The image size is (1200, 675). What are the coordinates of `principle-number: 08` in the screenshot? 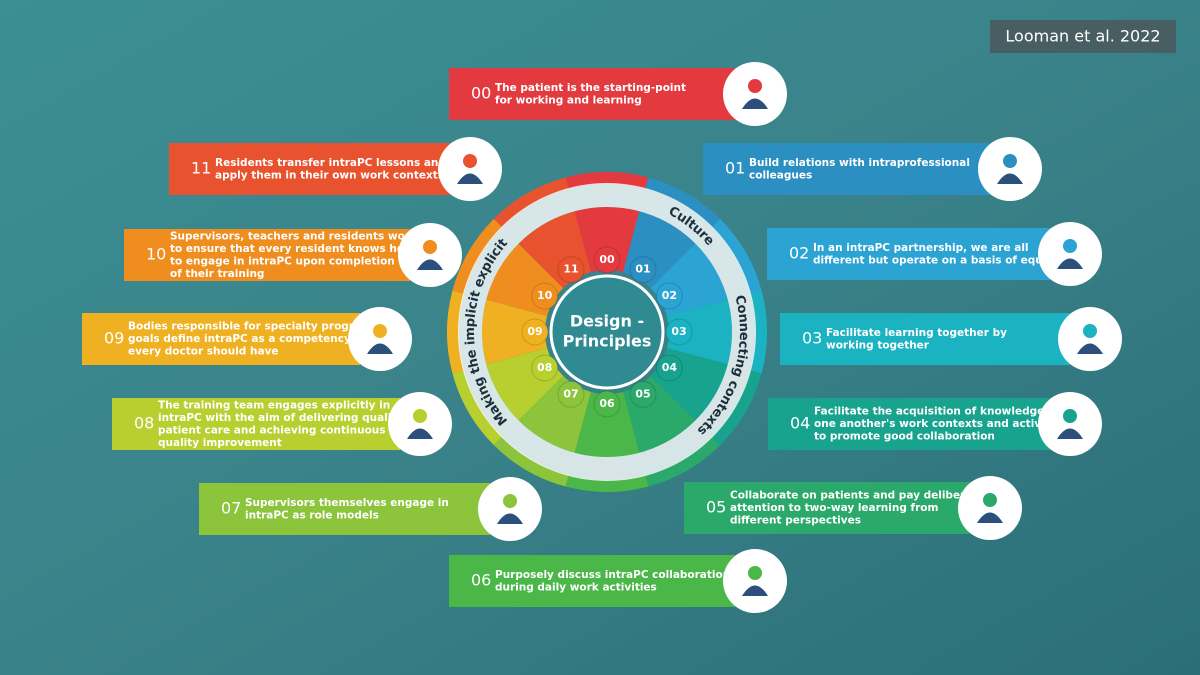 It's located at (144, 423).